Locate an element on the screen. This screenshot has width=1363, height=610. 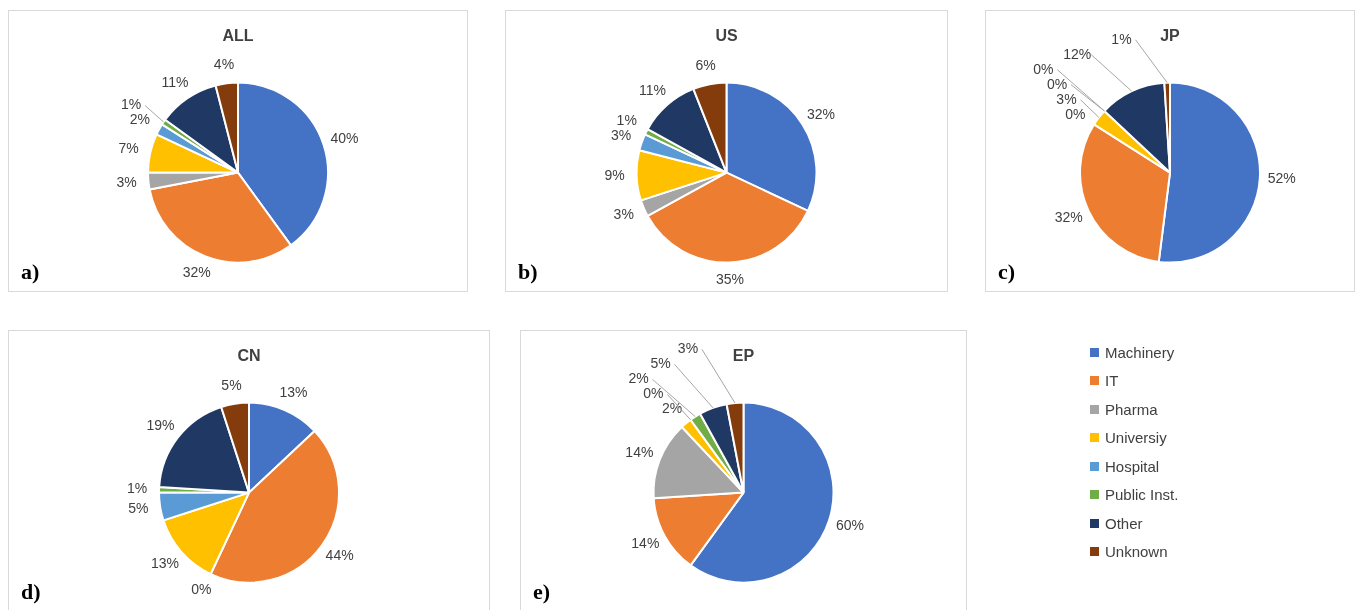
text: c) is located at coordinates (1007, 271).